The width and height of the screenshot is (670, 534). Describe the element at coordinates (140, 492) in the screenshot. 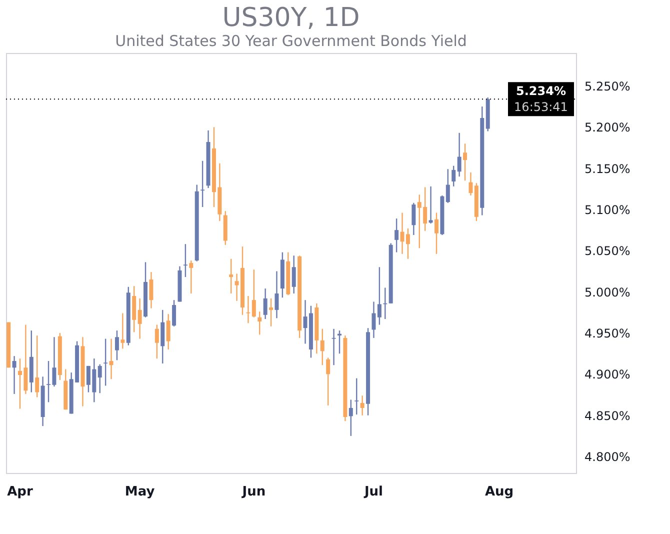

I see `x-tick-label: May` at that location.